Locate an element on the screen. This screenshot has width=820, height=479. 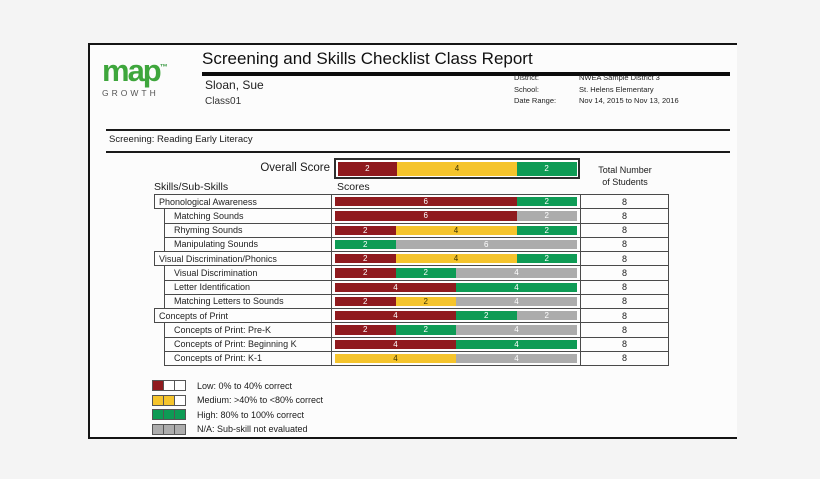
legend-item: Medium: >40% to <80% correct is located at coordinates (238, 400).